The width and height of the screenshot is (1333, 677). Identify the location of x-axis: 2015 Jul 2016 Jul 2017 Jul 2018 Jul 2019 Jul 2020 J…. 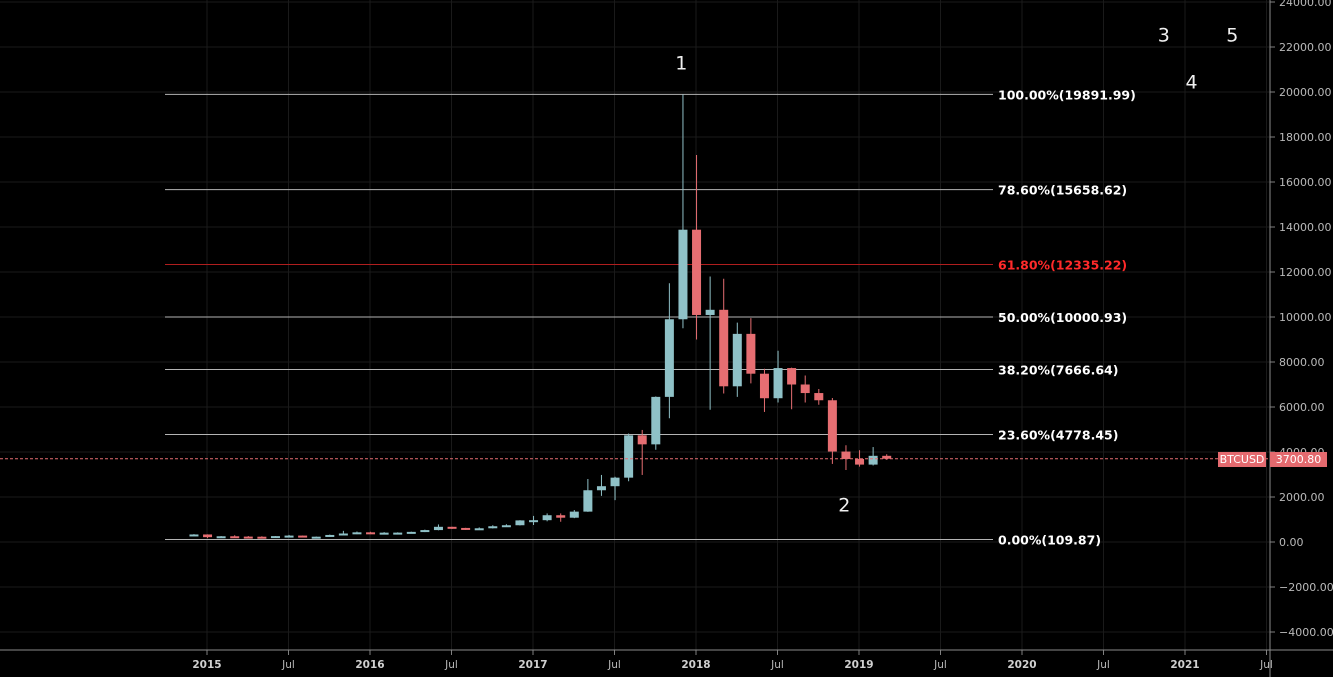
(666, 660).